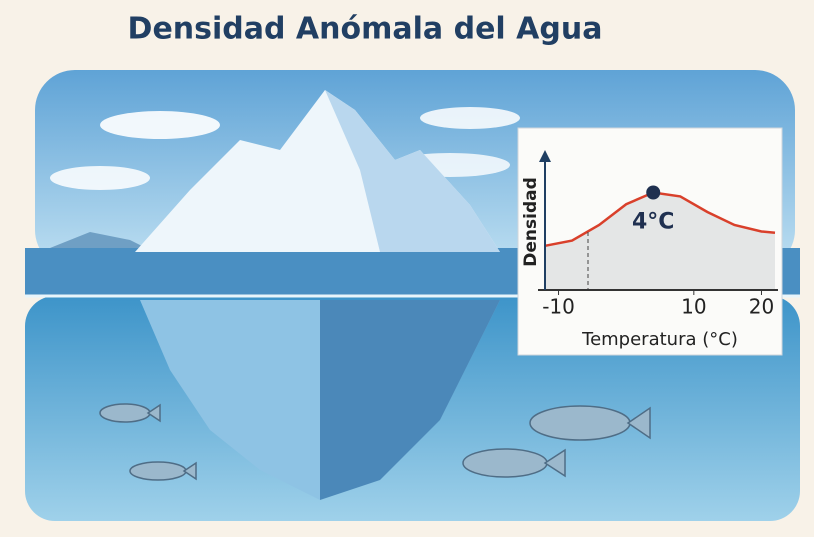 The width and height of the screenshot is (814, 537). Describe the element at coordinates (693, 307) in the screenshot. I see `x-tick-label: 10` at that location.